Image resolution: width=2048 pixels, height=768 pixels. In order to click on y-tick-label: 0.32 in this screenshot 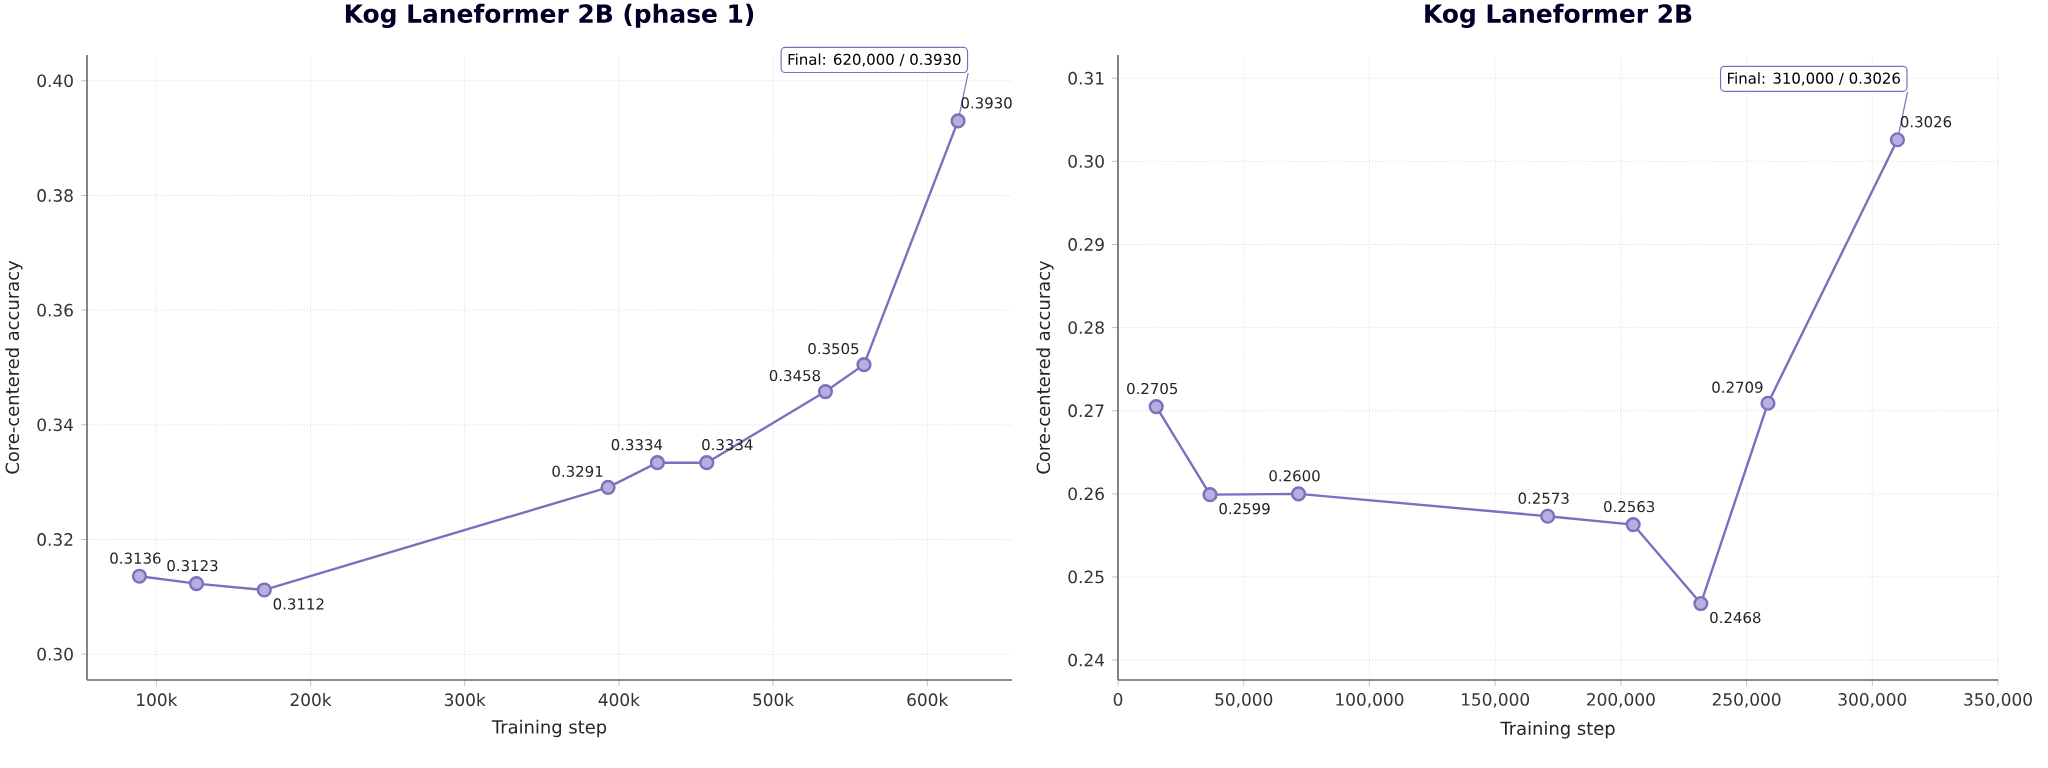, I will do `click(55, 539)`.